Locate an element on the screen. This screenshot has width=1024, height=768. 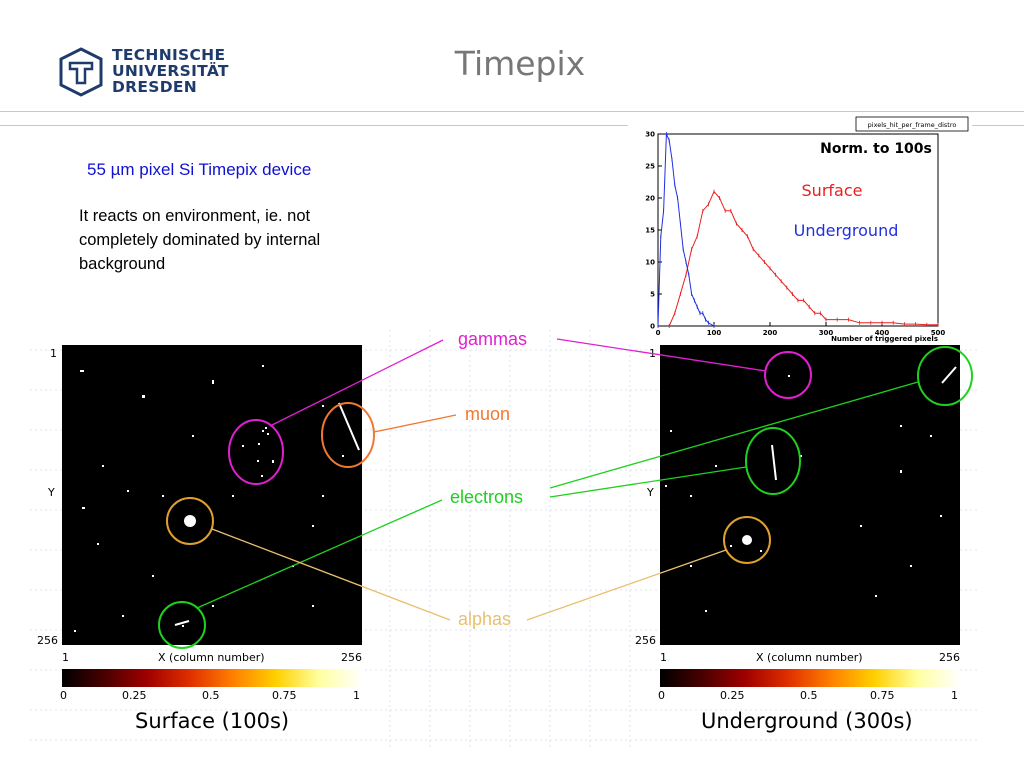
surface-frame-image is located at coordinates (212, 495).